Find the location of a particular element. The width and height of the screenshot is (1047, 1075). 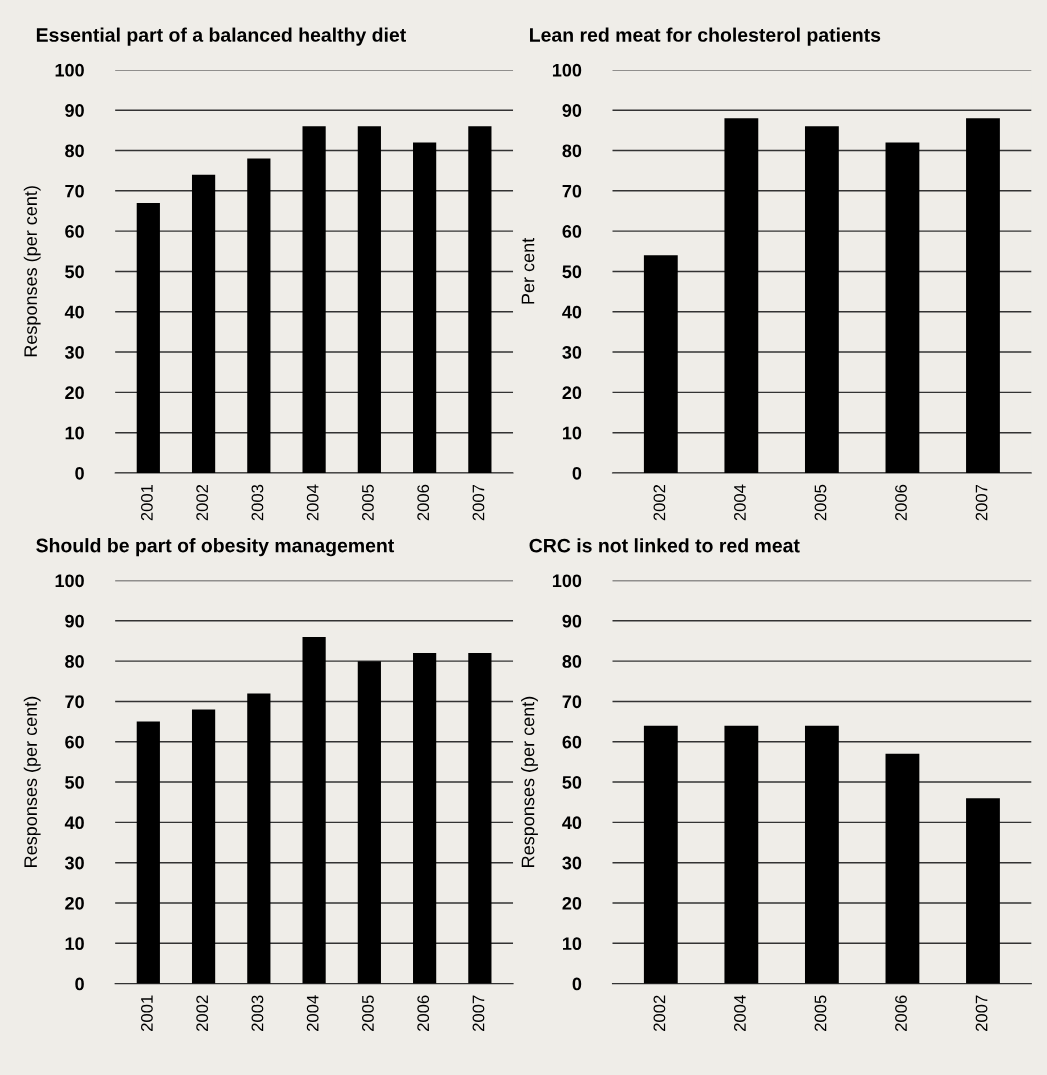

chart-title: Lean red meat for cholesterol patients is located at coordinates (705, 36).